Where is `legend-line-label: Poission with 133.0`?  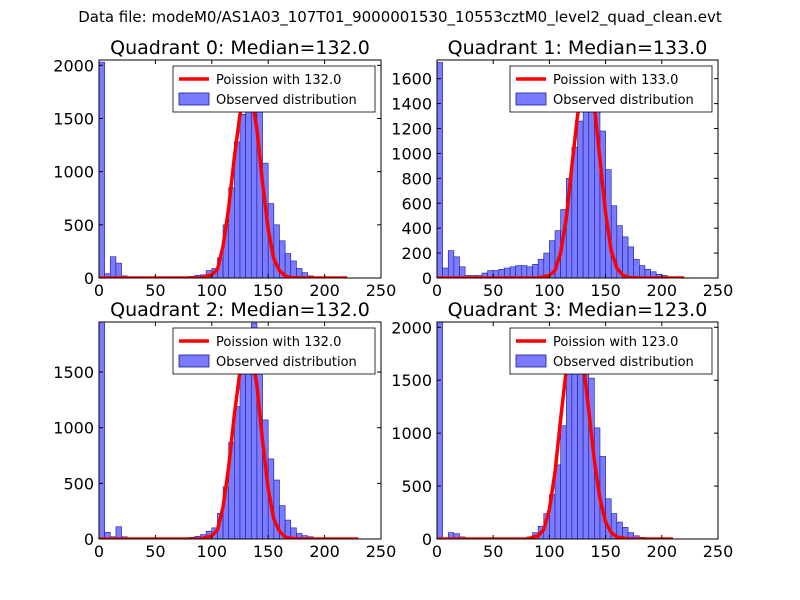 legend-line-label: Poission with 133.0 is located at coordinates (615, 80).